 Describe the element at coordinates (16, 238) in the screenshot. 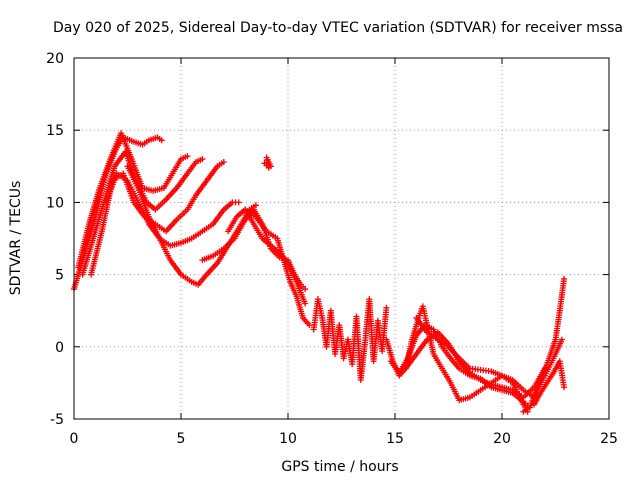

I see `y-axis-label: SDTVAR / TECUs` at that location.